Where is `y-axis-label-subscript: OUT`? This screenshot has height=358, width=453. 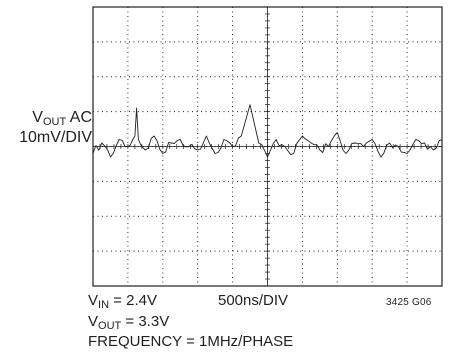 y-axis-label-subscript: OUT is located at coordinates (54, 122).